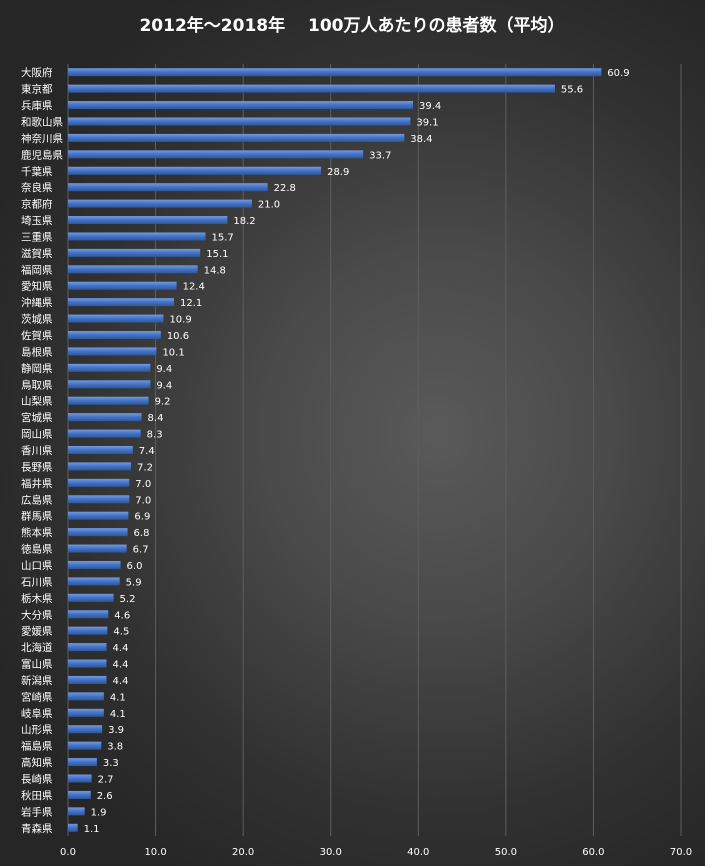  What do you see at coordinates (37, 828) in the screenshot?
I see `category-label: 青森県` at bounding box center [37, 828].